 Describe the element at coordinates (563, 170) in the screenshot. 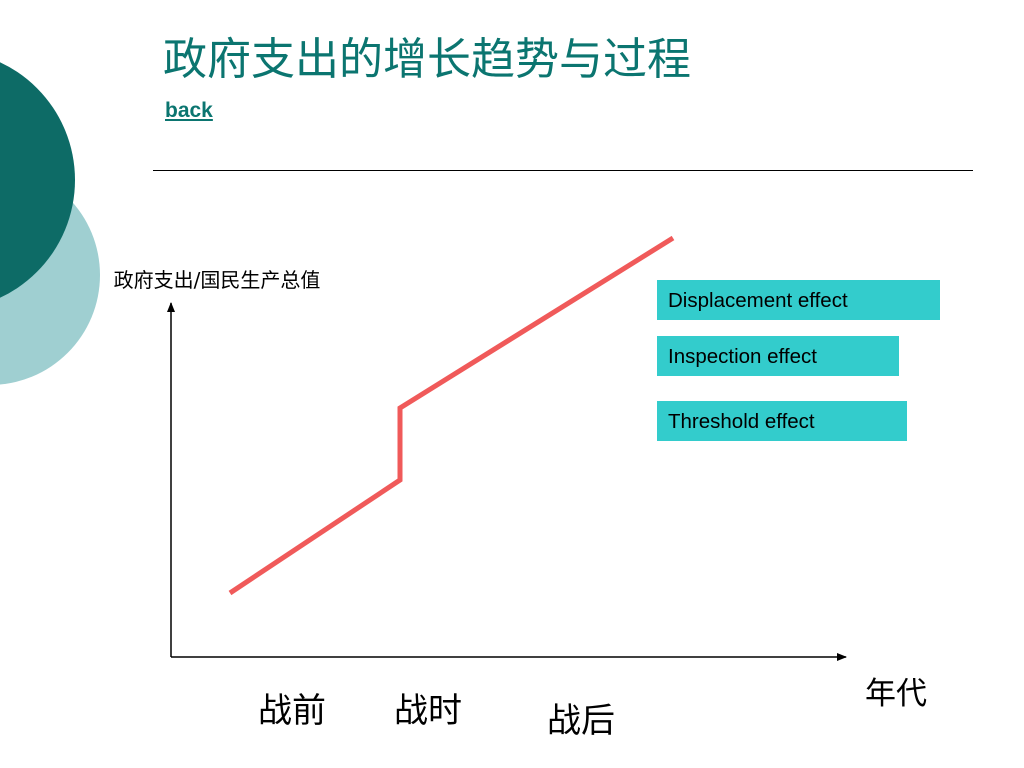

I see `title-divider` at that location.